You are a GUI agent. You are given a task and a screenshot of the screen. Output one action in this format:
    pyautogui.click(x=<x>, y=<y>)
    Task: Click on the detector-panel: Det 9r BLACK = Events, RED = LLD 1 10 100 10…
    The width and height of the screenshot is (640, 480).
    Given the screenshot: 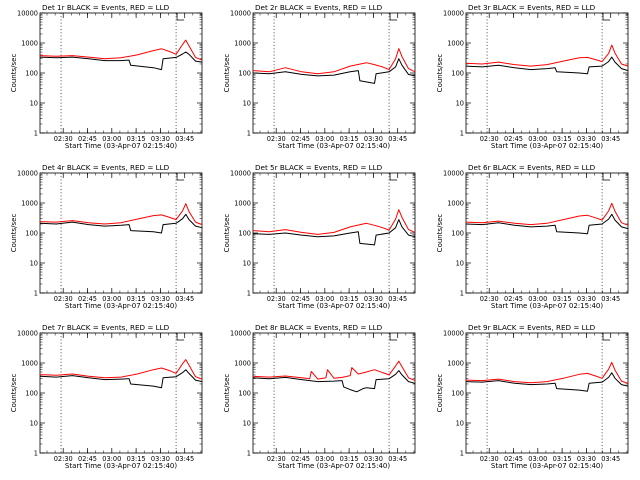 What is the action you would take?
    pyautogui.click(x=532, y=396)
    